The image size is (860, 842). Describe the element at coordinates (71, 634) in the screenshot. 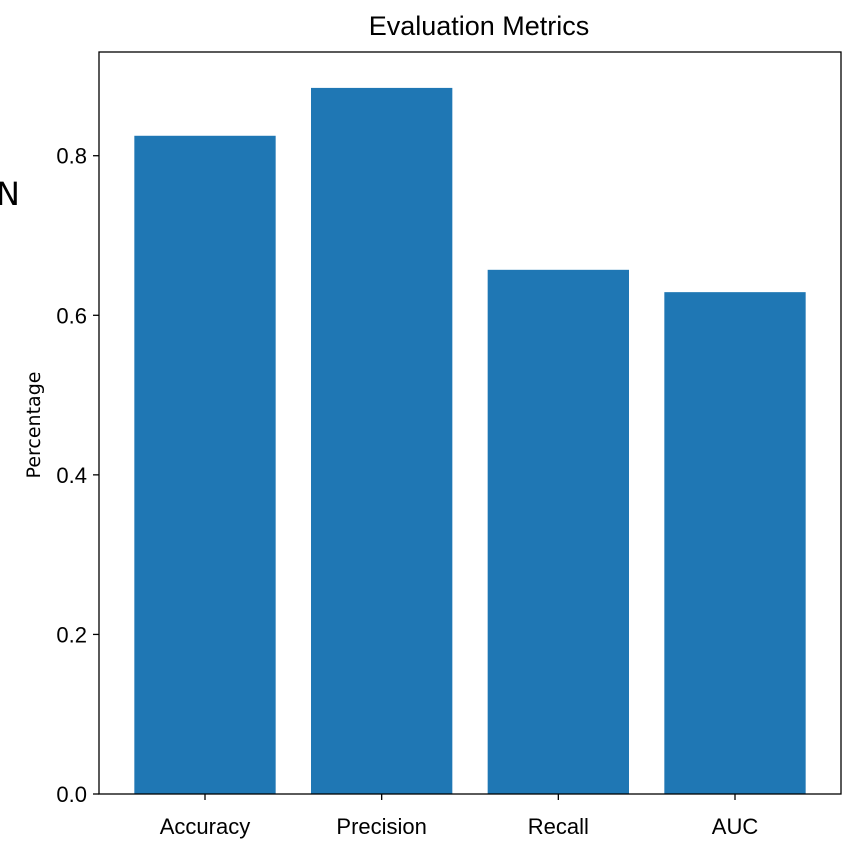

I see `y-tick-label: 0.2` at that location.